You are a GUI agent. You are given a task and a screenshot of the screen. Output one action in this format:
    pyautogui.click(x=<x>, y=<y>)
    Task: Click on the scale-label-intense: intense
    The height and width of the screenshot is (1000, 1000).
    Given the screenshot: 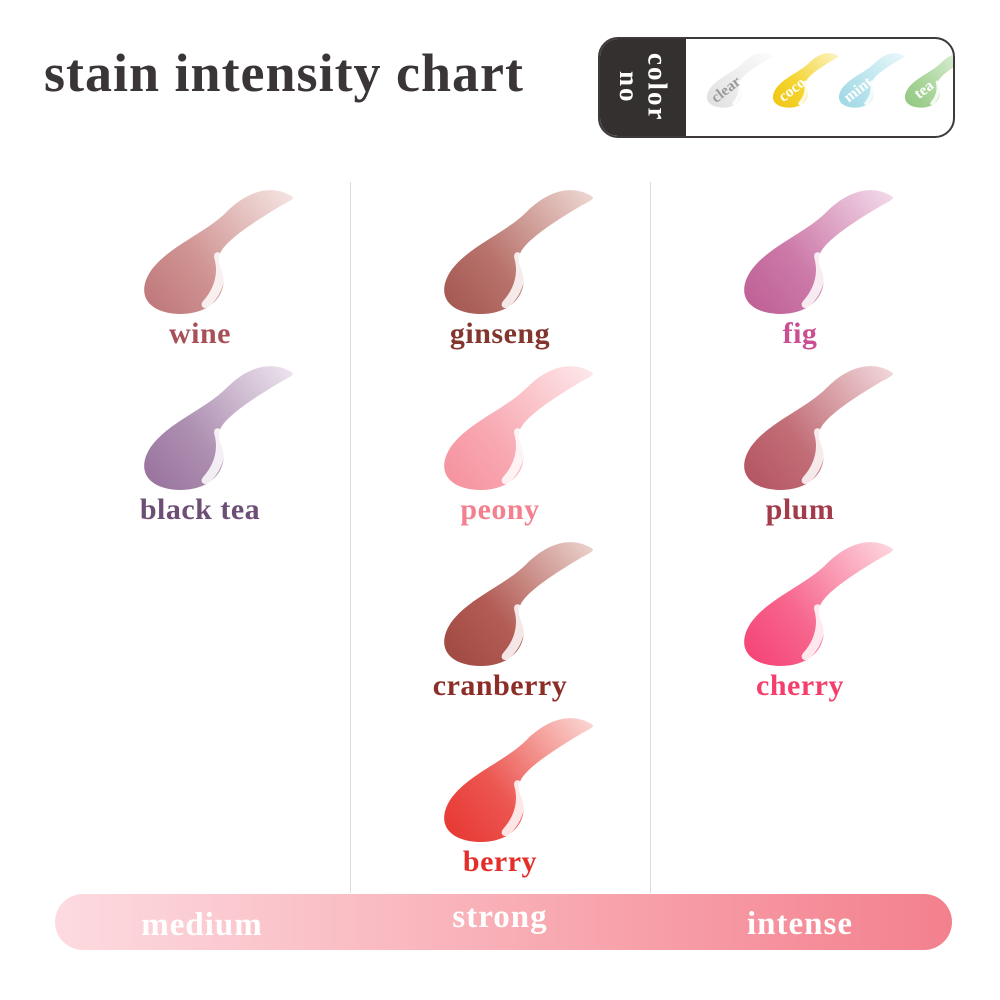 What is the action you would take?
    pyautogui.click(x=800, y=924)
    